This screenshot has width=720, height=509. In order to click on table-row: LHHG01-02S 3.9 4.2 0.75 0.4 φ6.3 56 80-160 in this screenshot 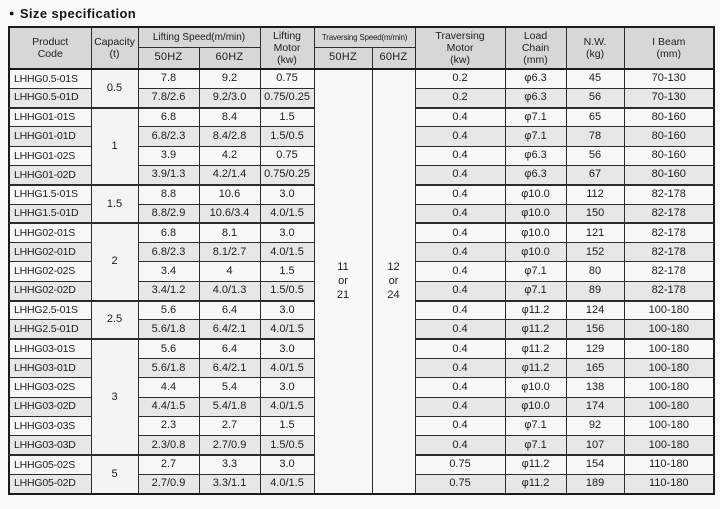, I will do `click(361, 155)`.